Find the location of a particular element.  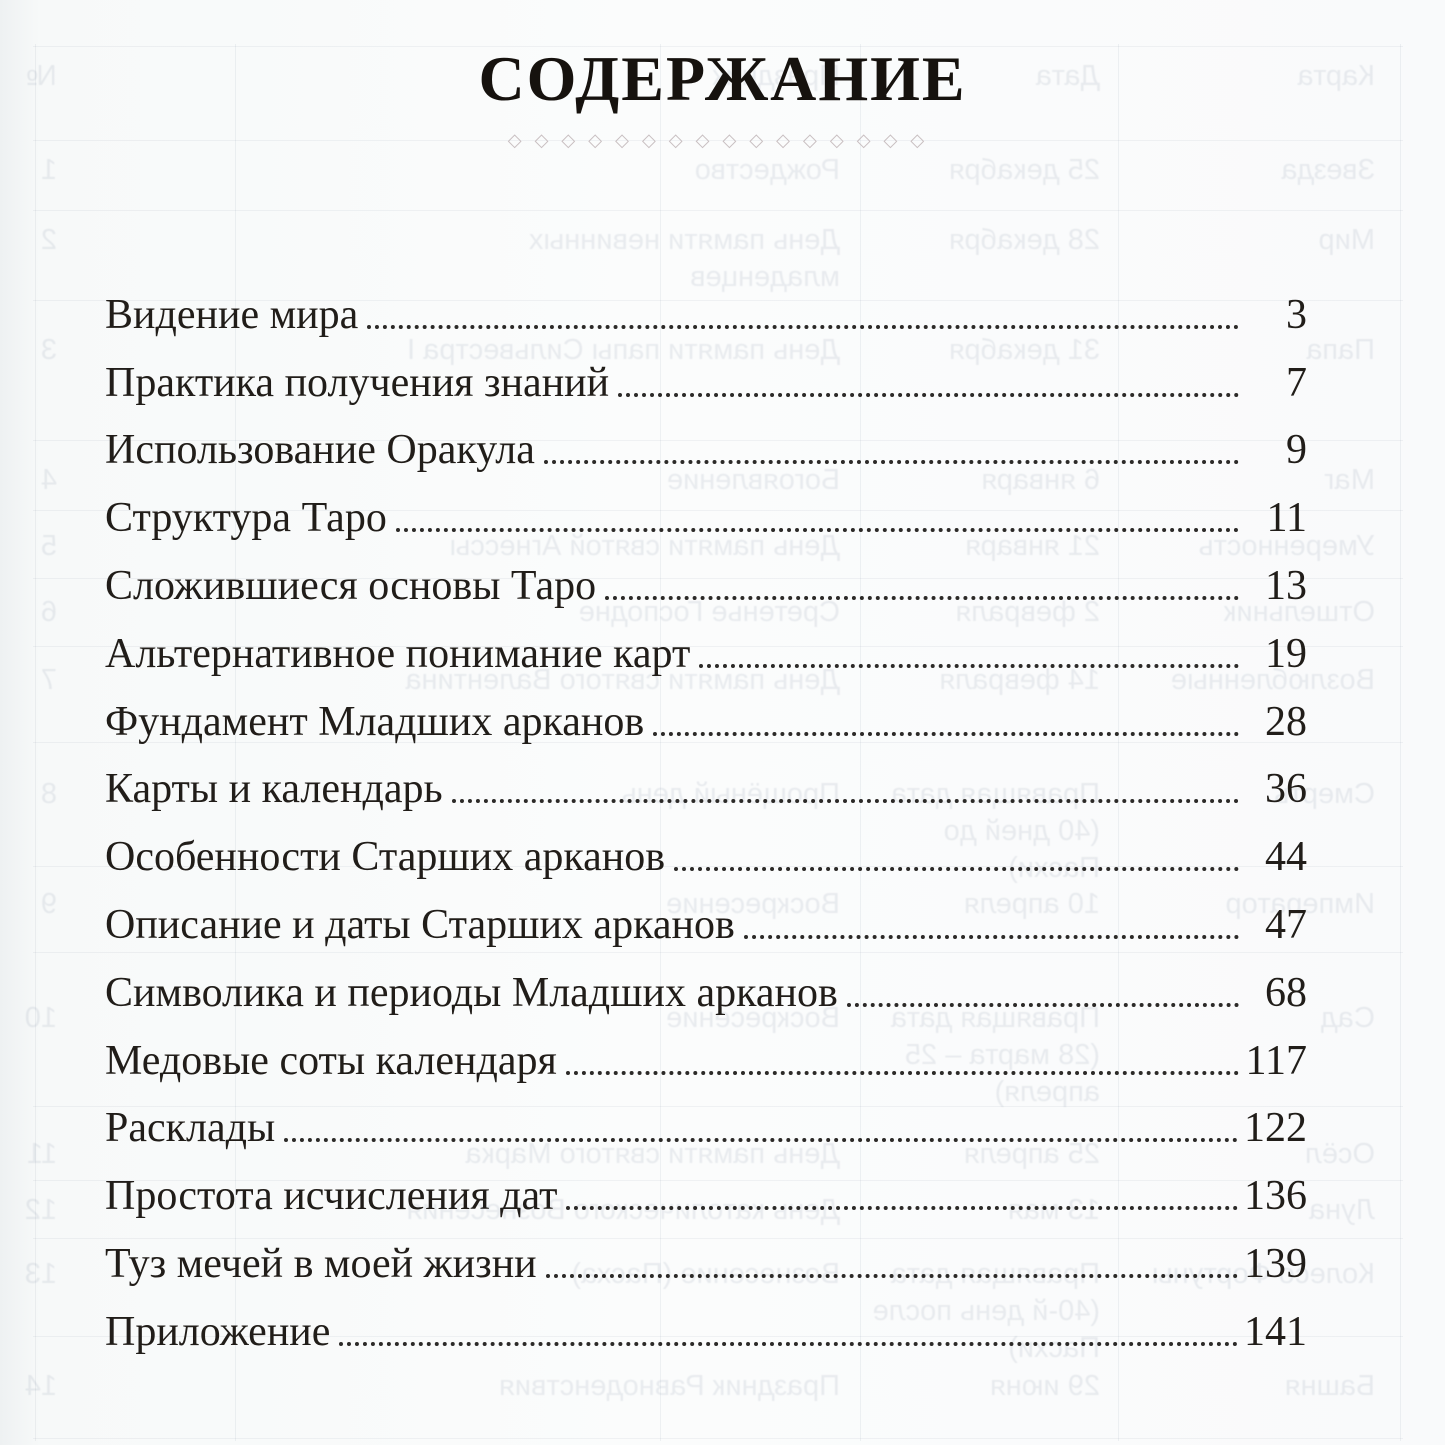

toc-entry-label: Туз мечей в моей жизни is located at coordinates (321, 1263).